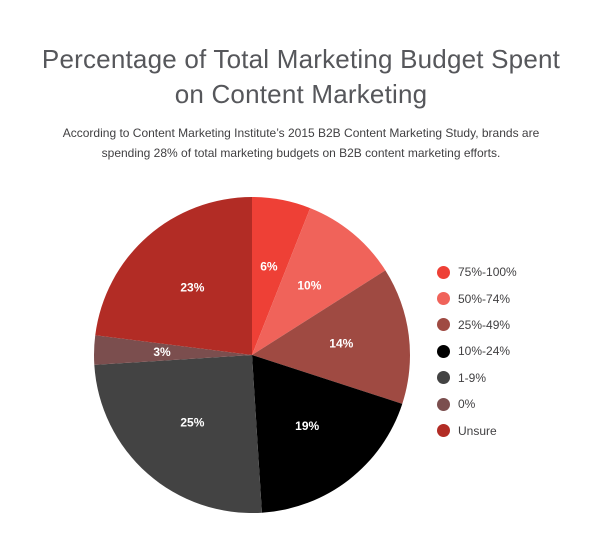  I want to click on slice-label: 25%, so click(192, 423).